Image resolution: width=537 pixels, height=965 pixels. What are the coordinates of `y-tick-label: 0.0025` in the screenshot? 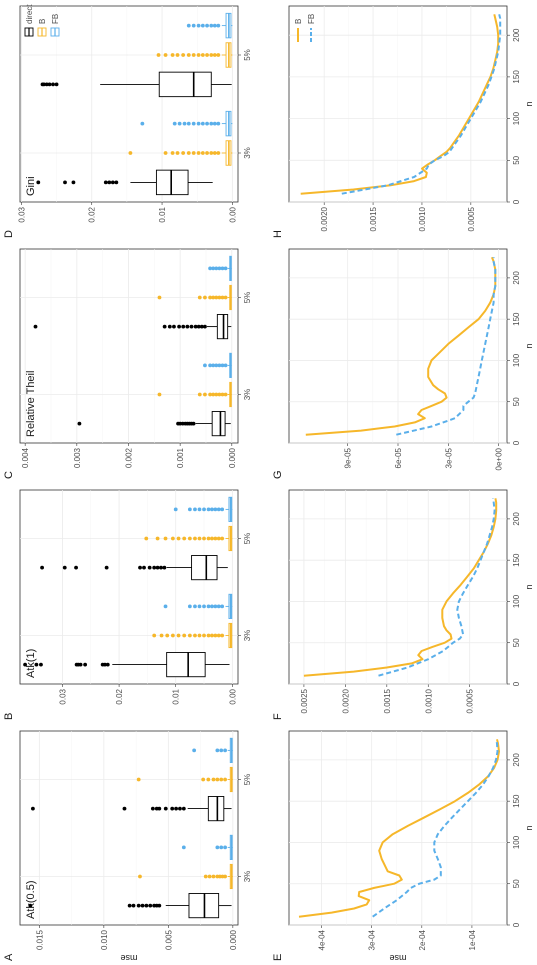 It's located at (304, 700).